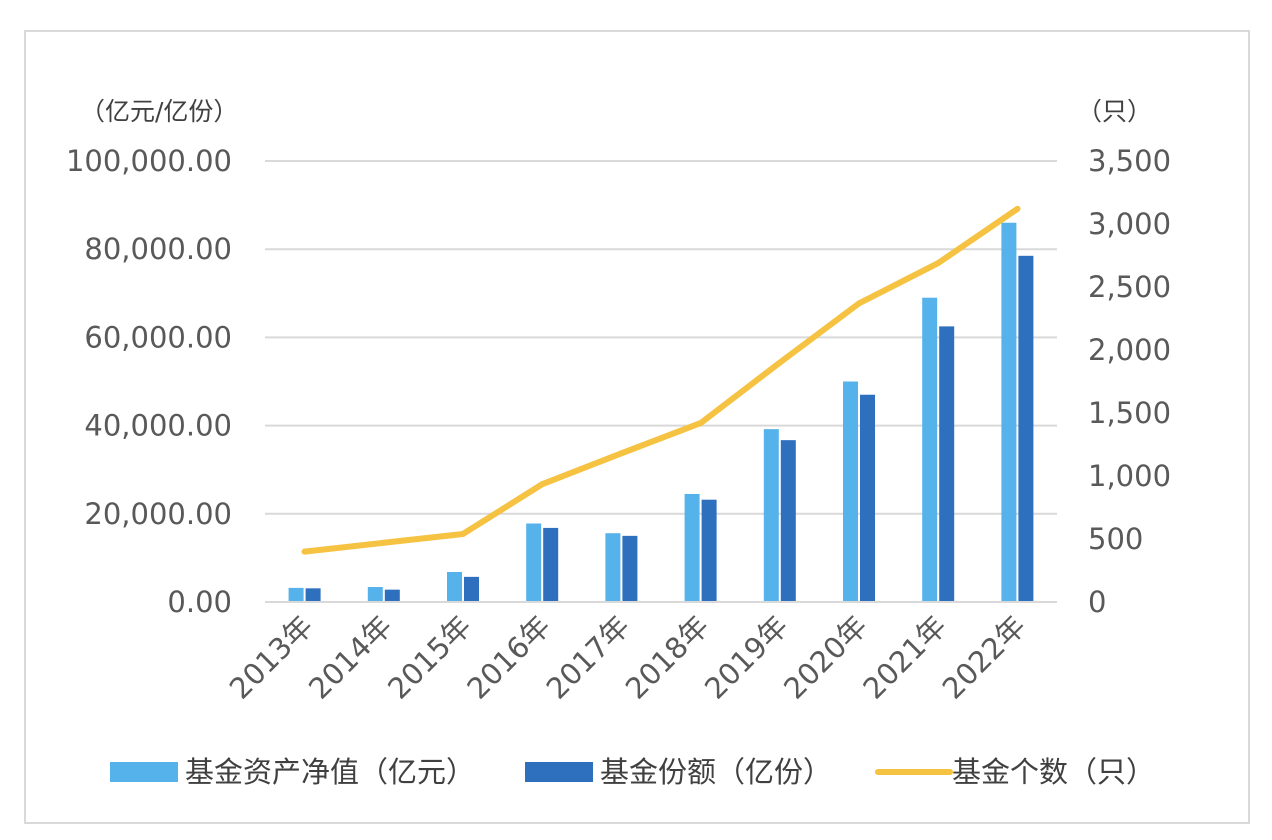 Image resolution: width=1272 pixels, height=840 pixels. Describe the element at coordinates (667, 657) in the screenshot. I see `x-tick-label: 2018年` at that location.